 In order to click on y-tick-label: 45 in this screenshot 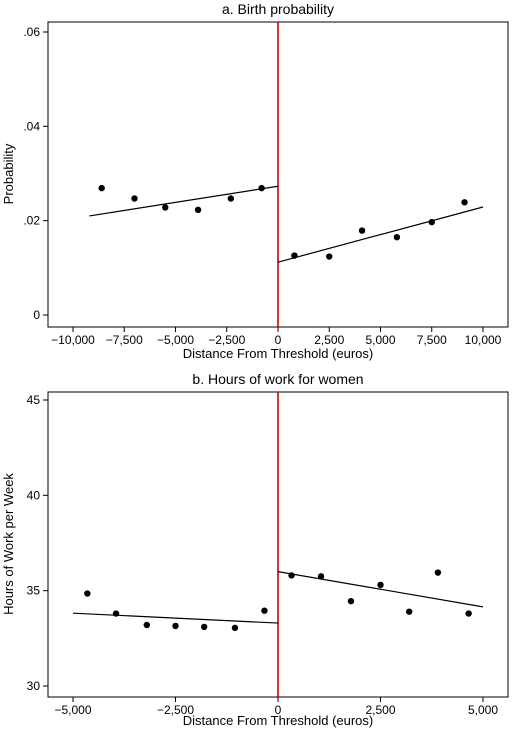, I will do `click(34, 400)`.